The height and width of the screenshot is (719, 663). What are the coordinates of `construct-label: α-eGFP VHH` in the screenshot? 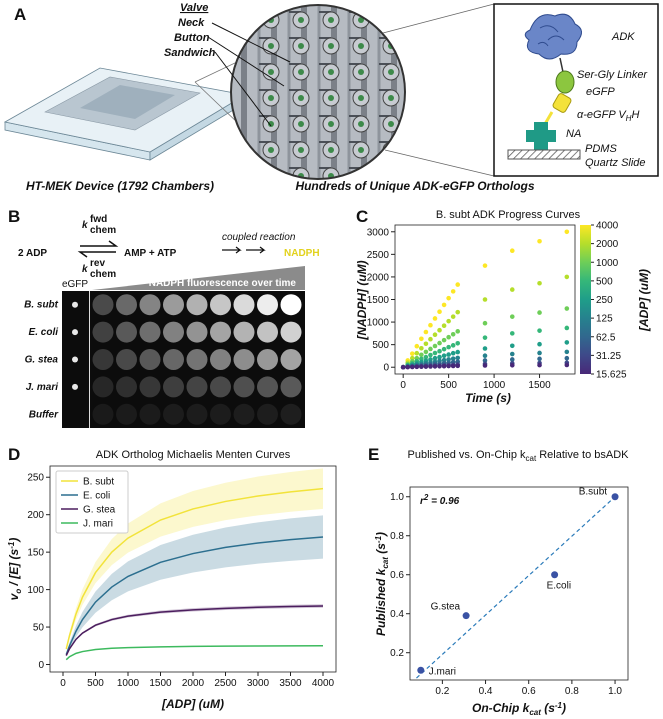 It's located at (608, 116).